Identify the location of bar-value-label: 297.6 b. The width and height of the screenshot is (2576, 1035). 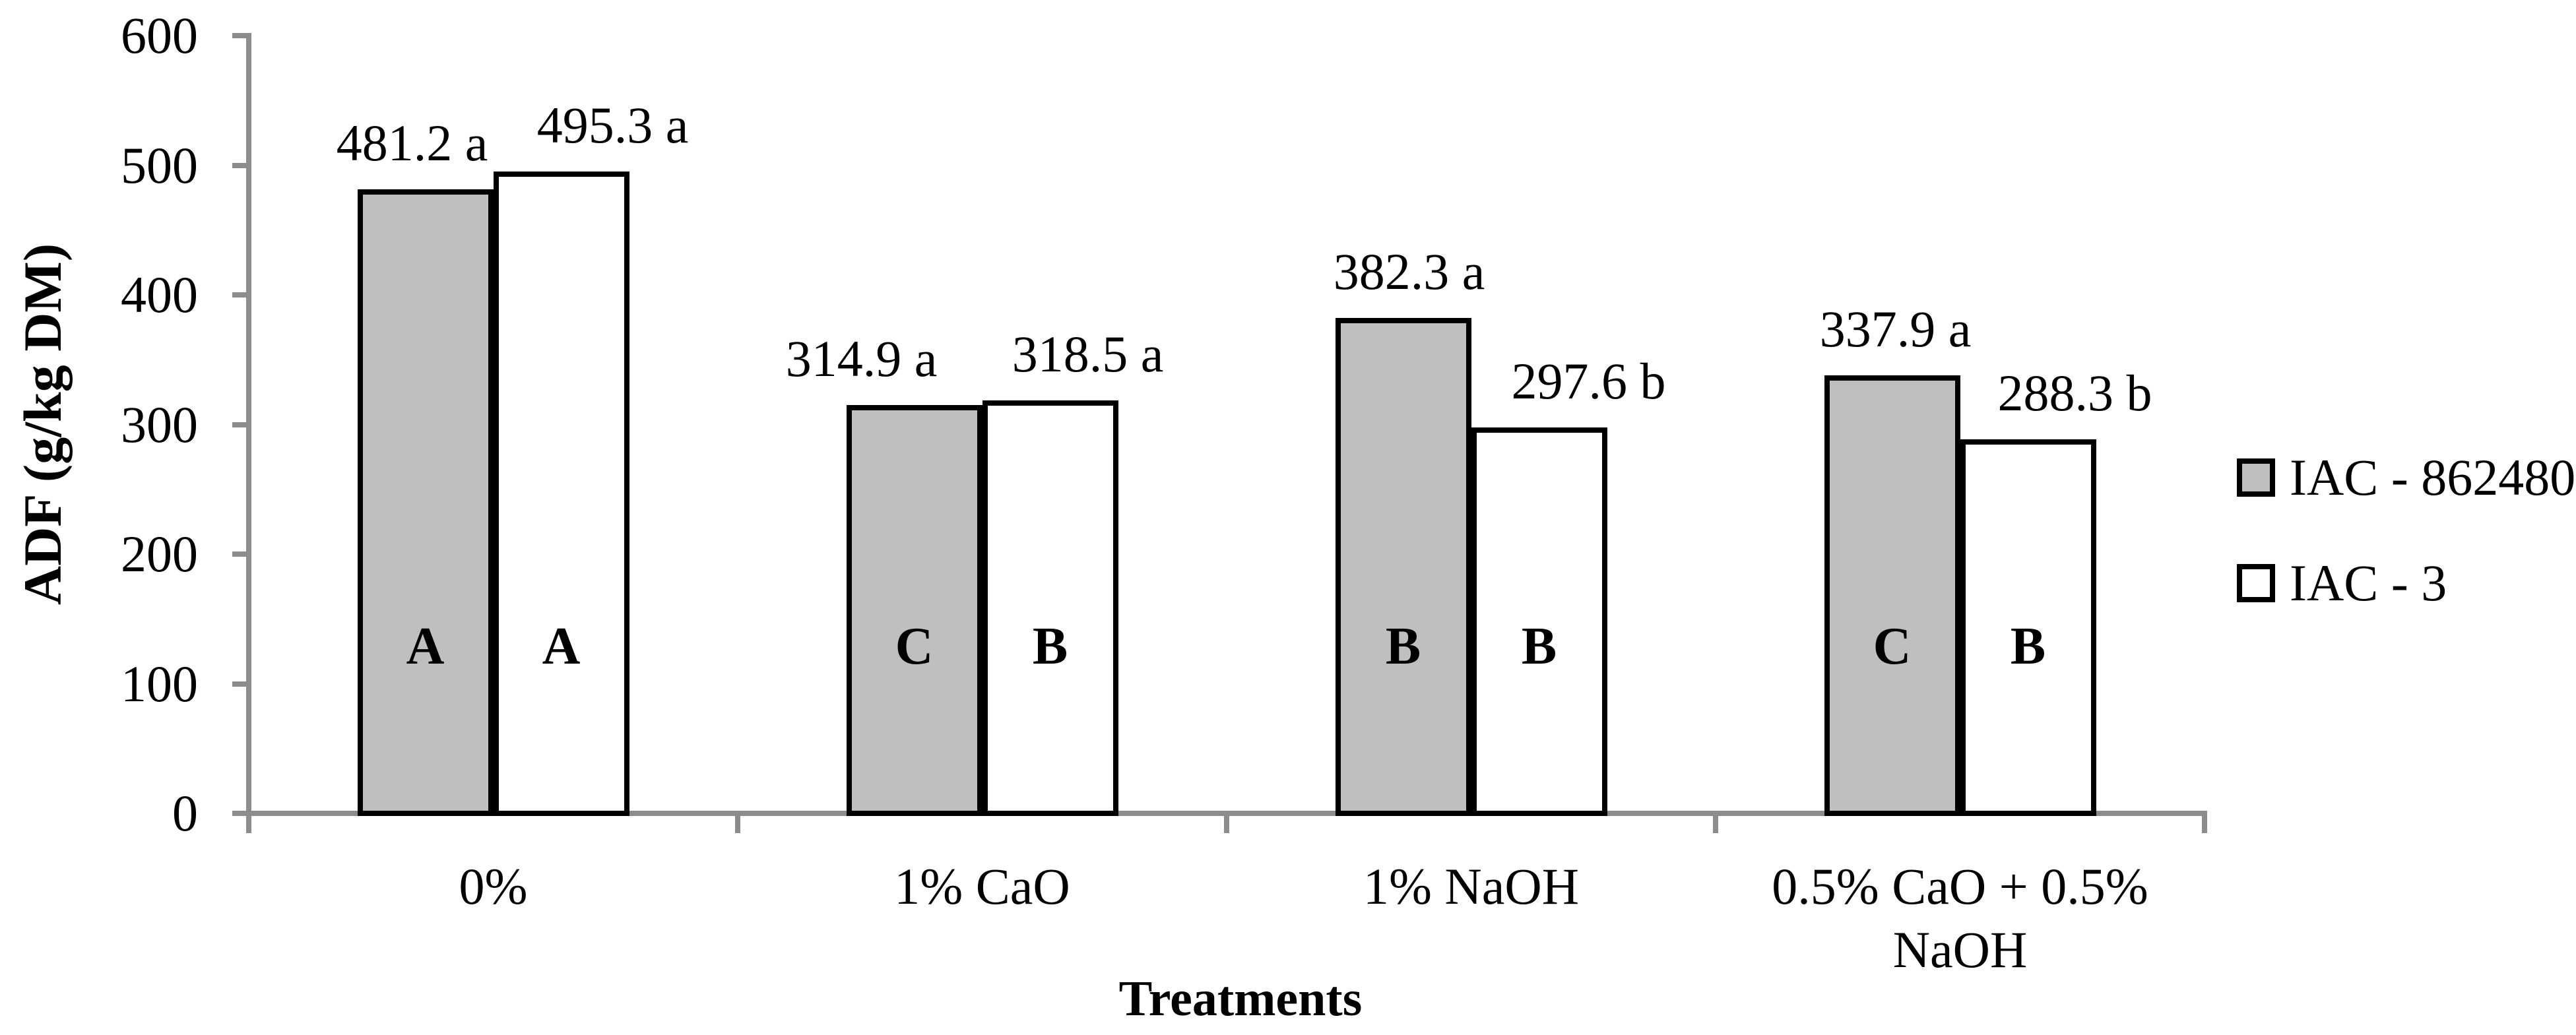
(1588, 381).